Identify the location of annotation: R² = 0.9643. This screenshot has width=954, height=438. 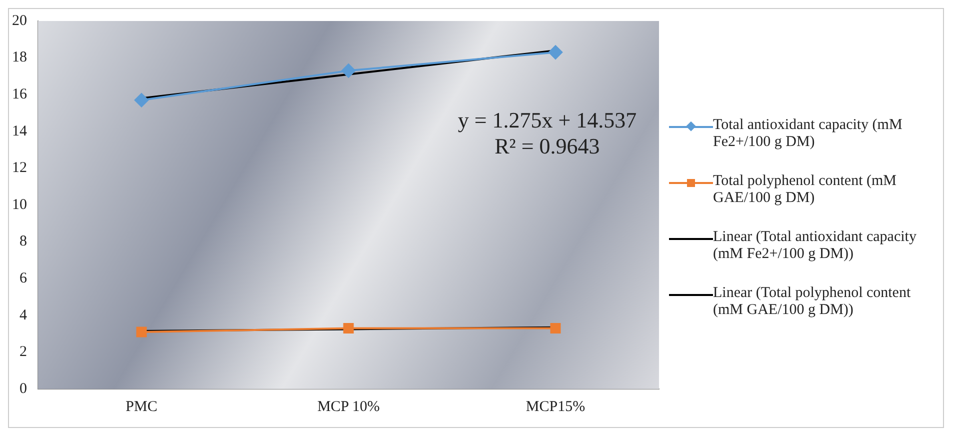
(547, 146).